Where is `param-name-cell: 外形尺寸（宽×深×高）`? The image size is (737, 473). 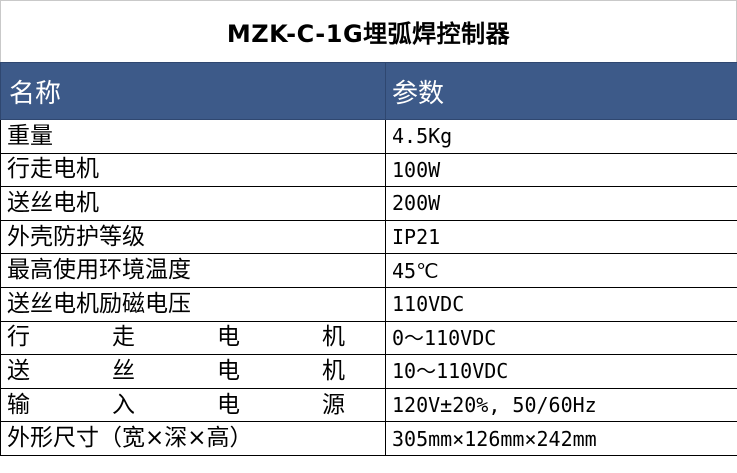 param-name-cell: 外形尺寸（宽×深×高） is located at coordinates (193, 438).